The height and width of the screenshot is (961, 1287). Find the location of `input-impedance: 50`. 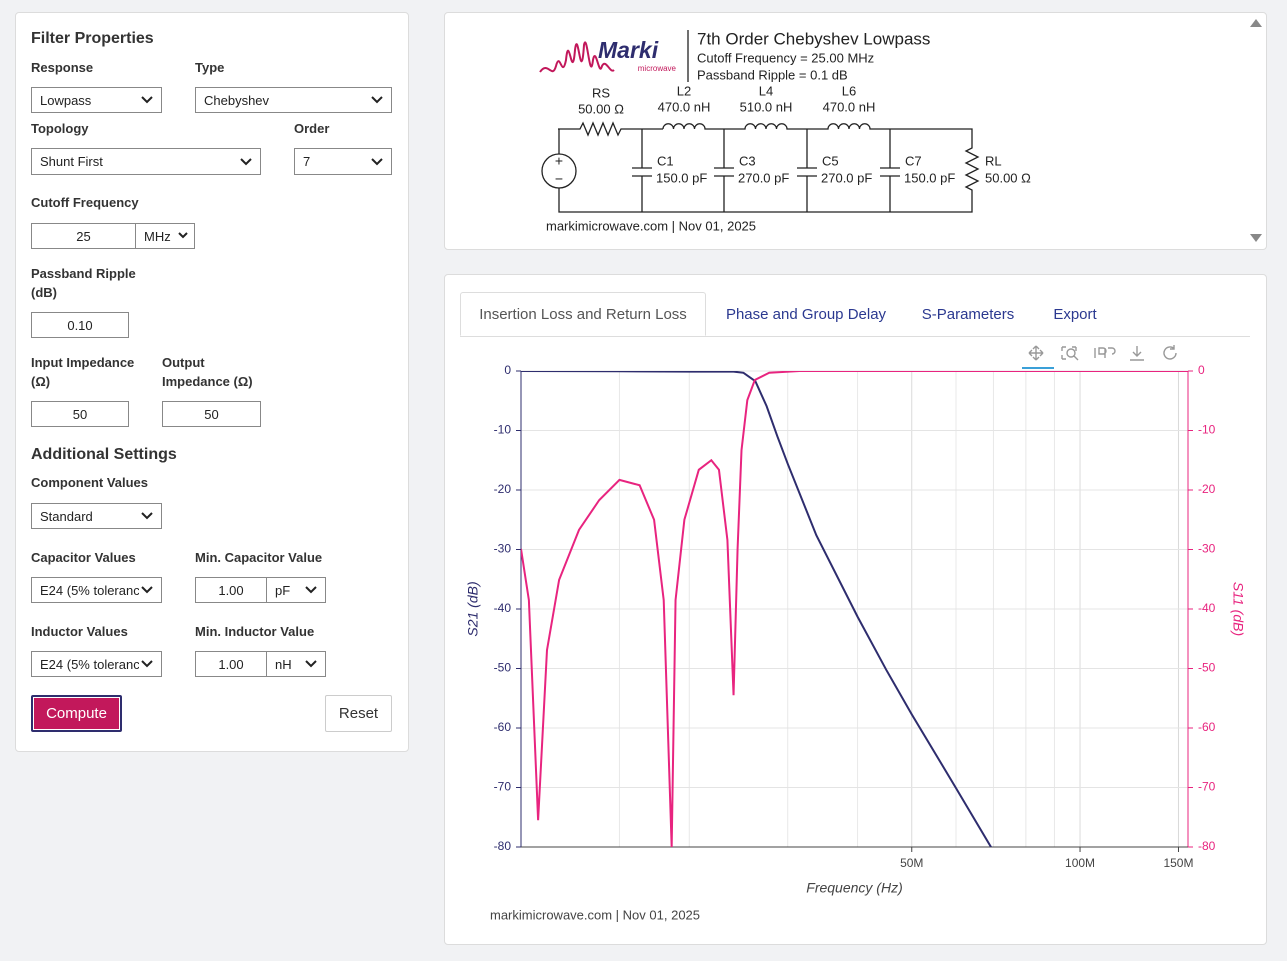

input-impedance: 50 is located at coordinates (80, 414).